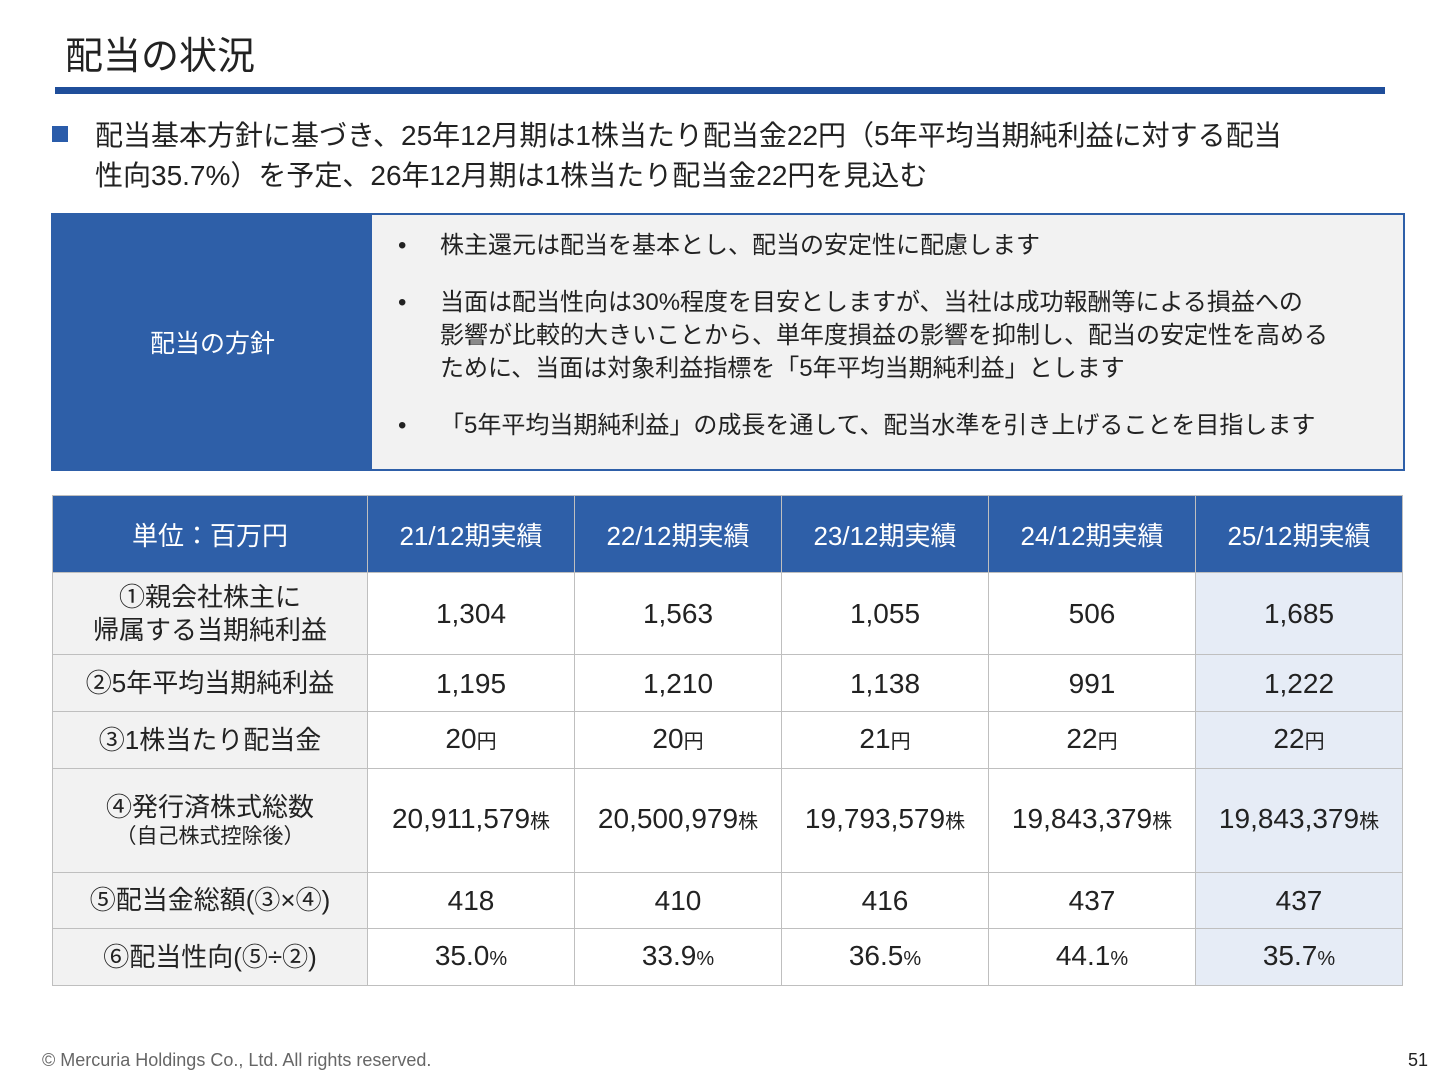 This screenshot has height=1080, width=1440. I want to click on cell-value: 1,195, so click(471, 683).